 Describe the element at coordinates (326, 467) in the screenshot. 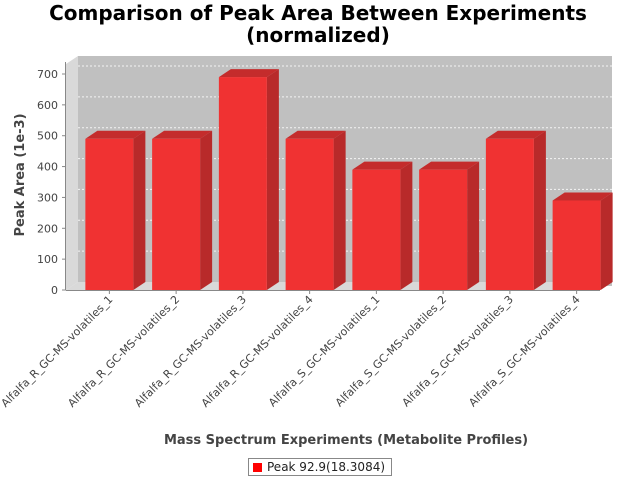

I see `legend-label: Peak 92.9(18.3084)` at that location.